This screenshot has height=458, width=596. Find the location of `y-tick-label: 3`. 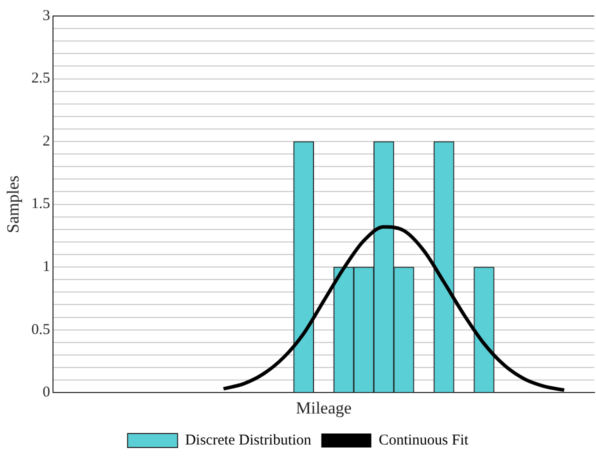

y-tick-label: 3 is located at coordinates (46, 16).